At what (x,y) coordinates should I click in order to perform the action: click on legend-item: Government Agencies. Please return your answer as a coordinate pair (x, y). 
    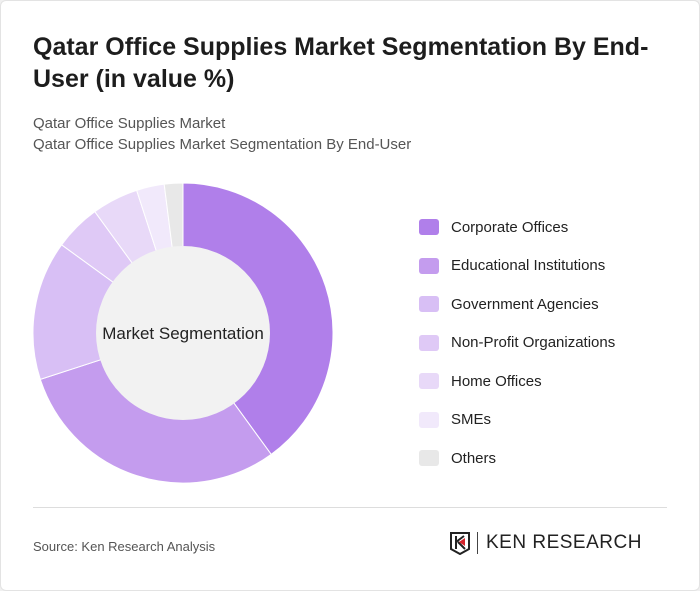
    Looking at the image, I should click on (517, 304).